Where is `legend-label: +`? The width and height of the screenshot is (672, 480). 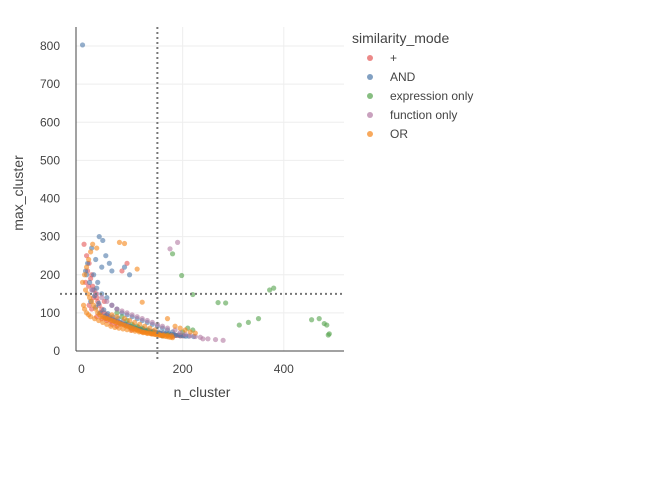
legend-label: + is located at coordinates (393, 58).